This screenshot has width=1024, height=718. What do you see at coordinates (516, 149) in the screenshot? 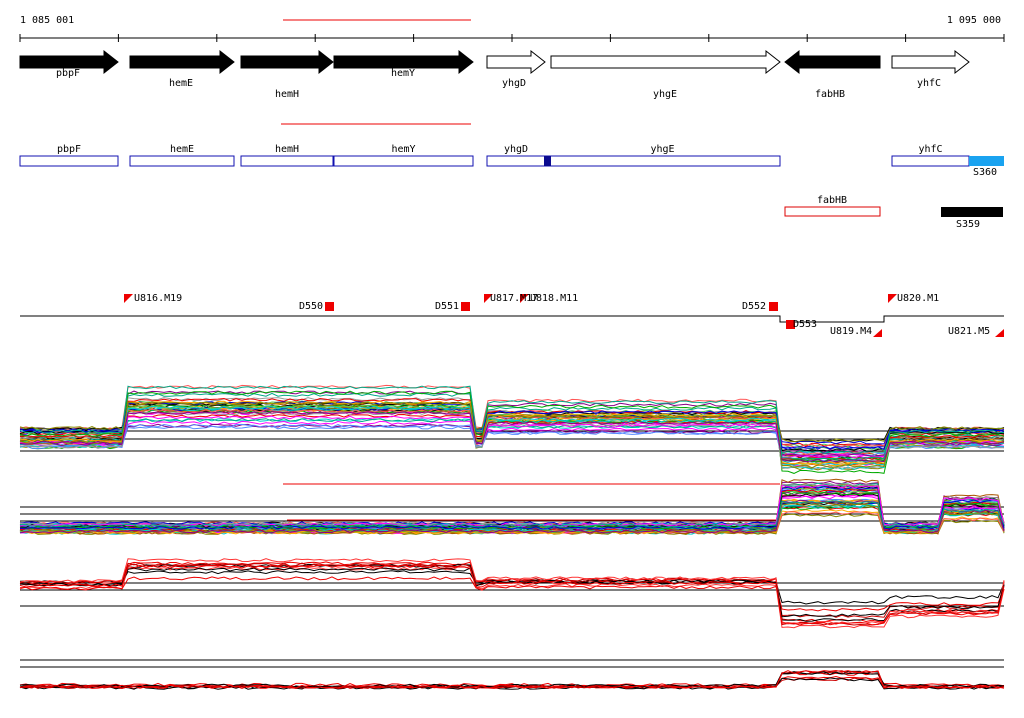
I see `annotation-label: yhgD` at bounding box center [516, 149].